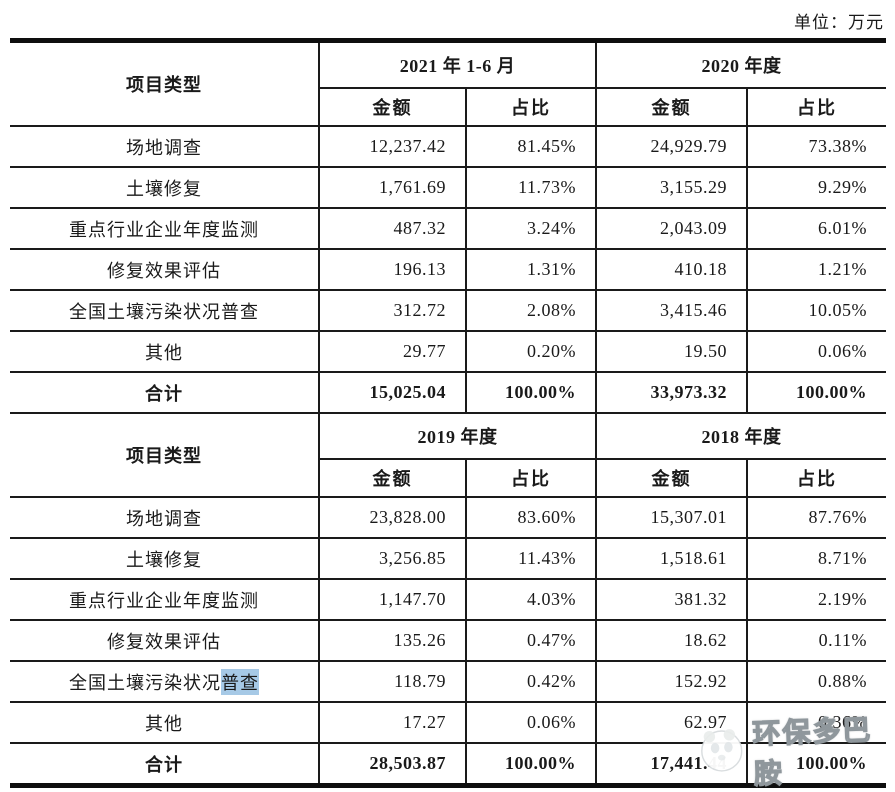 The width and height of the screenshot is (895, 792). I want to click on value-cell: 62.97, so click(670, 722).